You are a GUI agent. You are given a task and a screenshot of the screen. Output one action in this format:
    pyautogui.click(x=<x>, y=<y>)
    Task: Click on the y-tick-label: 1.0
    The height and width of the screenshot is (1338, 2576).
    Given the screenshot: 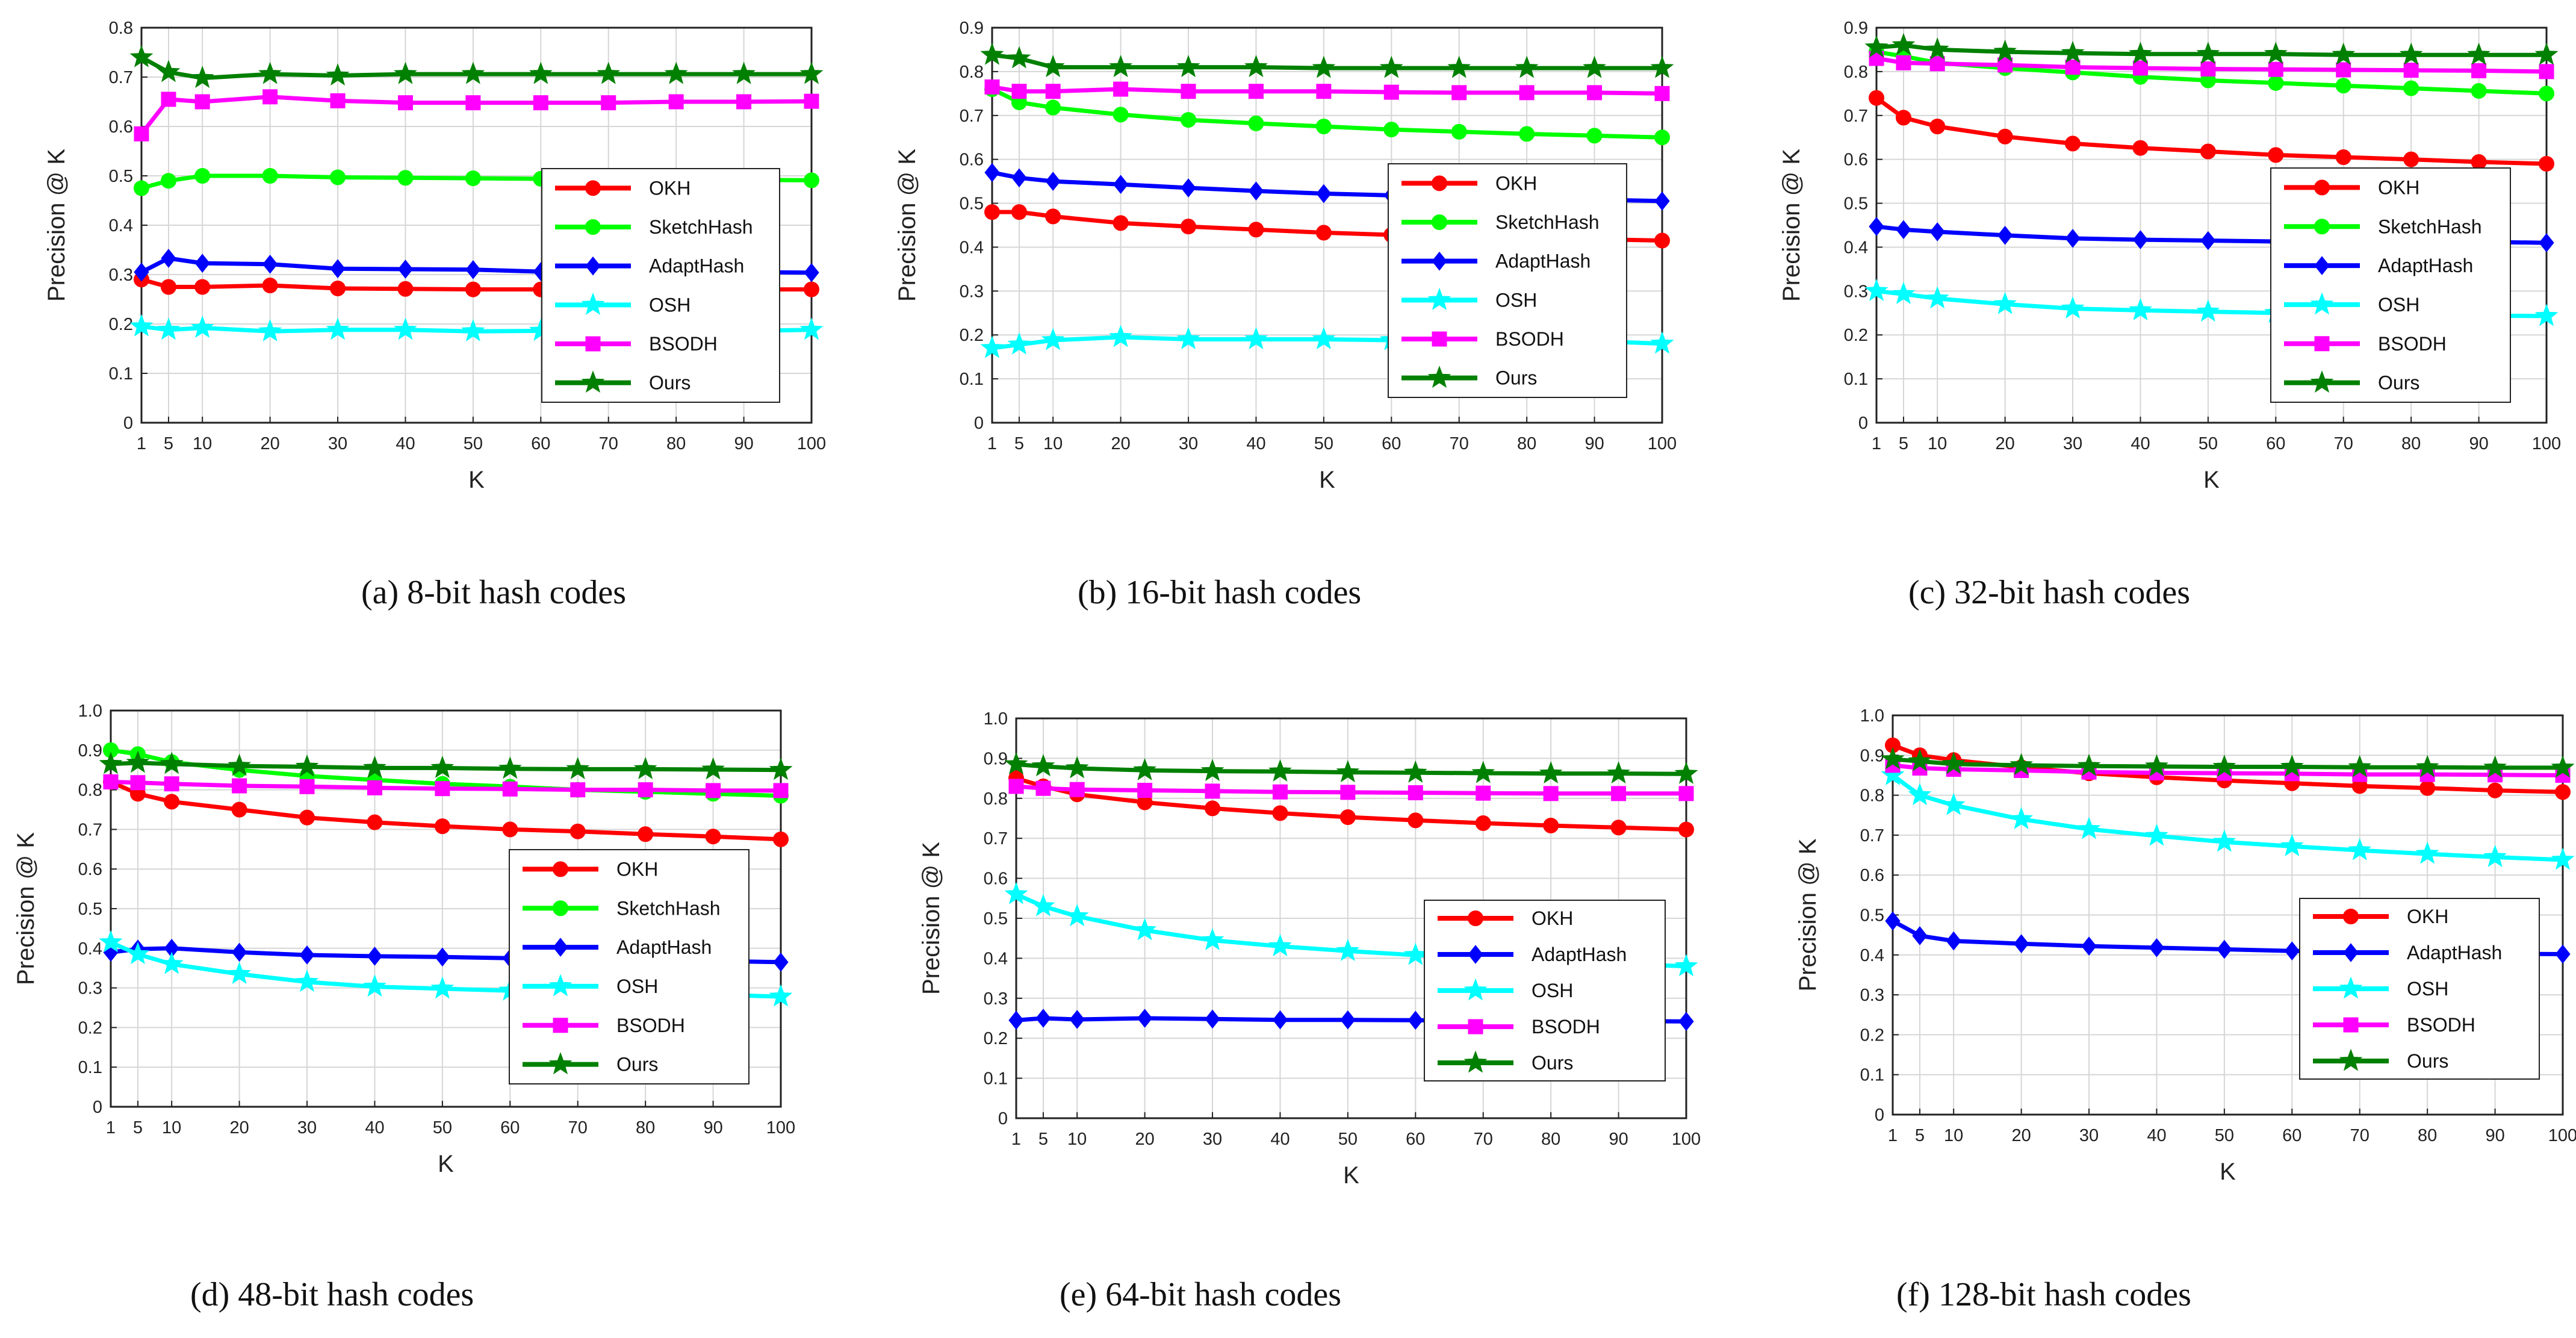 What is the action you would take?
    pyautogui.click(x=90, y=711)
    